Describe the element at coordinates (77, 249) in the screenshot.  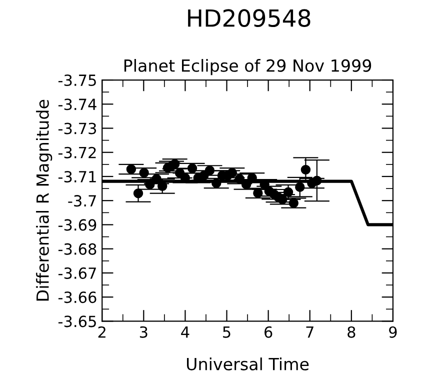
I see `y-tick-label: -3.68` at that location.